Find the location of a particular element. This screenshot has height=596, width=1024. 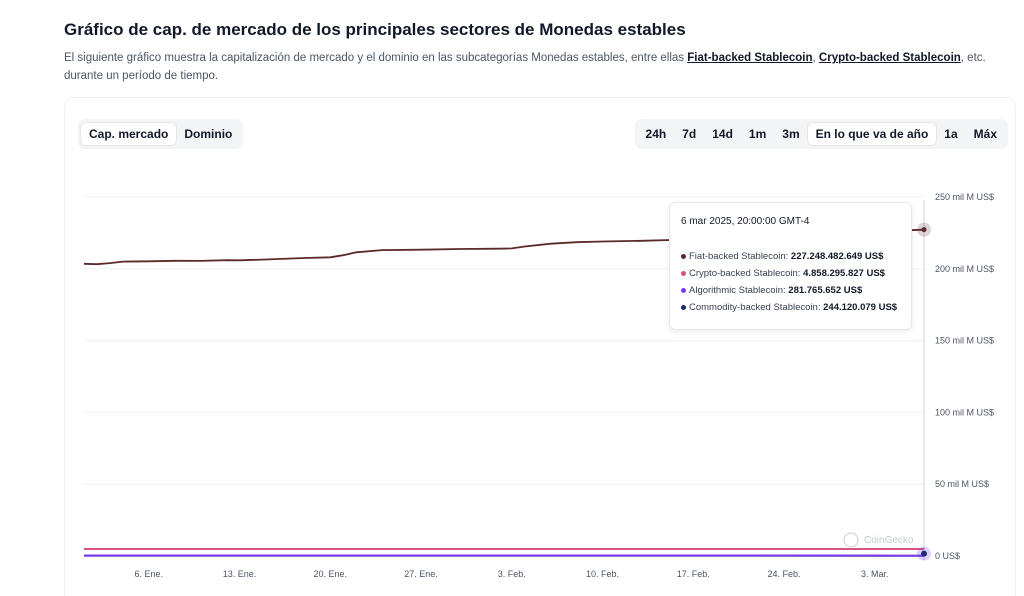

range-1m-button: 1m is located at coordinates (757, 134).